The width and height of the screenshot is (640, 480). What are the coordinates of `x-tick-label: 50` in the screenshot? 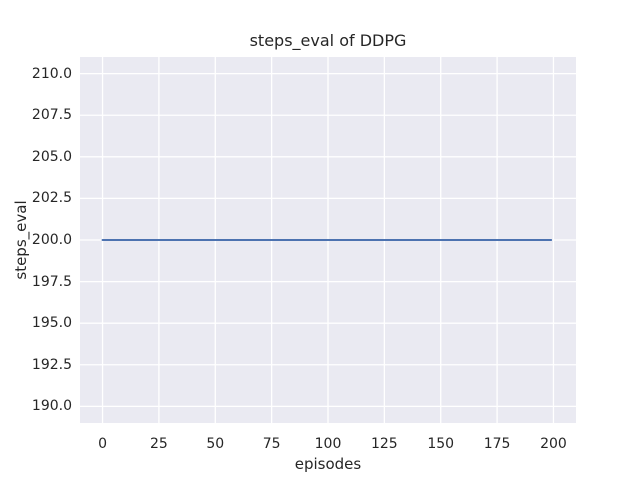 It's located at (215, 444).